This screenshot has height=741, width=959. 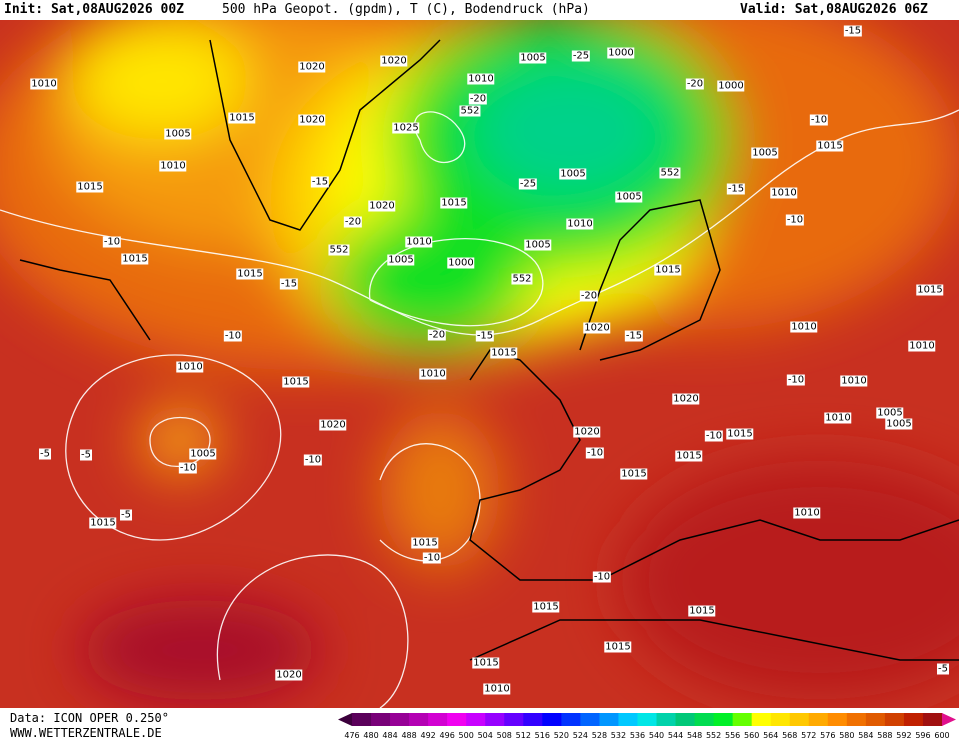 I want to click on colorbar-label: 496, so click(x=447, y=735).